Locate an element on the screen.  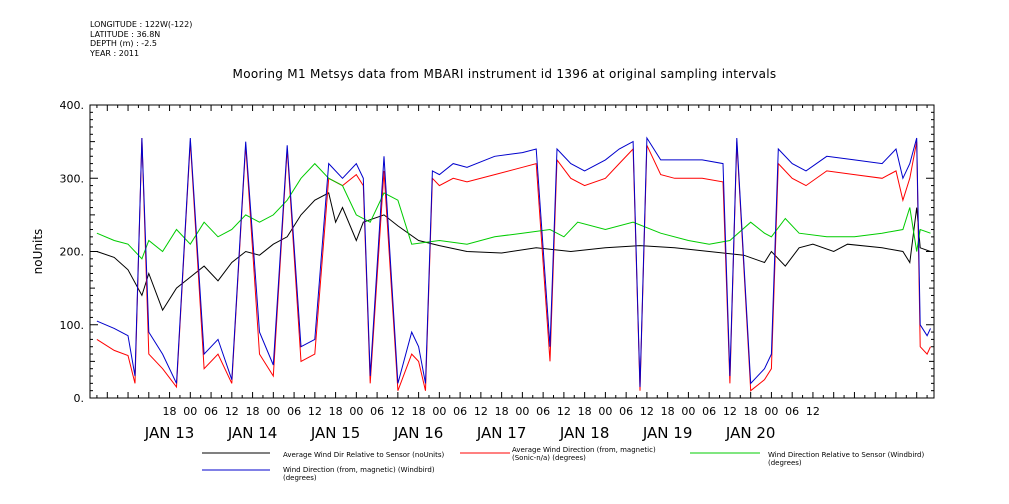
y-tick-label: 300. is located at coordinates (72, 178).